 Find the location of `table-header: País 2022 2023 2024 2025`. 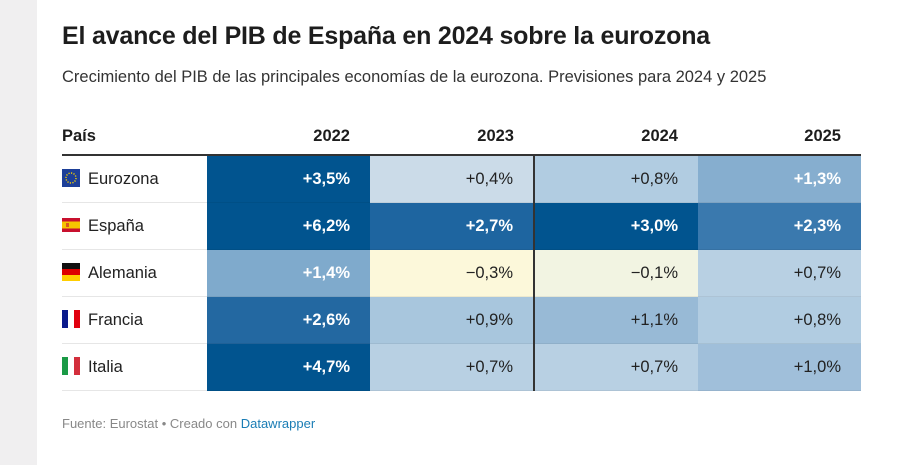

table-header: País 2022 2023 2024 2025 is located at coordinates (461, 137).